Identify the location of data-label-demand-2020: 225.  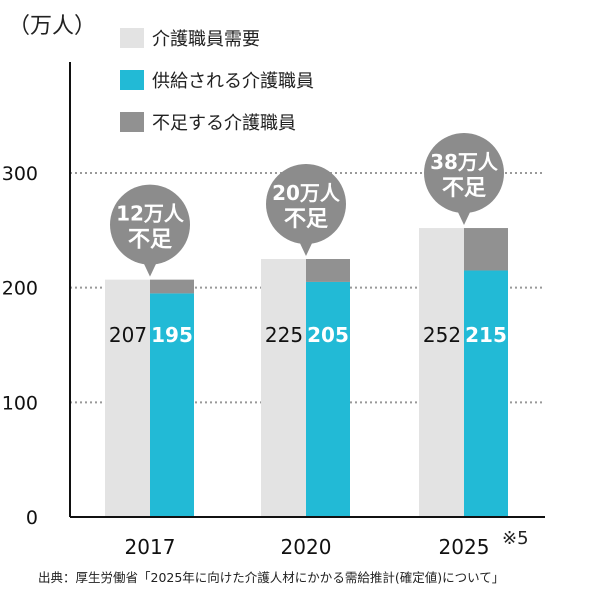
(284, 335).